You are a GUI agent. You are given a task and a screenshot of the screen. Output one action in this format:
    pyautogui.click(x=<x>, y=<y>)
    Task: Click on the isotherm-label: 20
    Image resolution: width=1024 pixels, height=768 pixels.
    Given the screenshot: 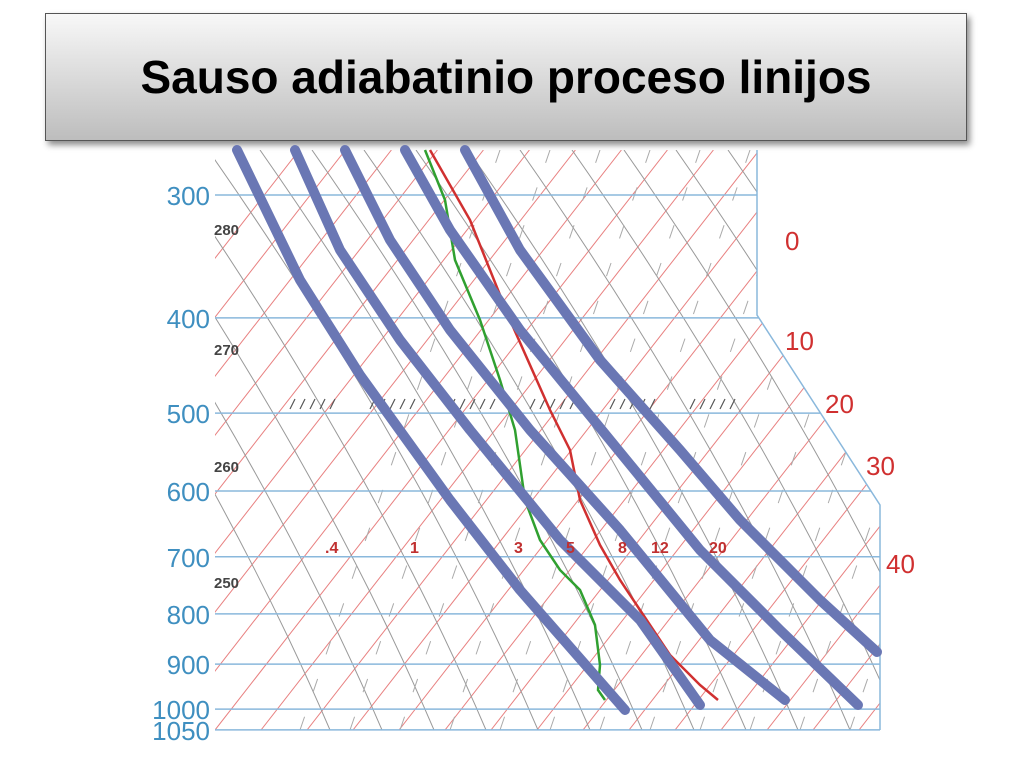 What is the action you would take?
    pyautogui.click(x=839, y=404)
    